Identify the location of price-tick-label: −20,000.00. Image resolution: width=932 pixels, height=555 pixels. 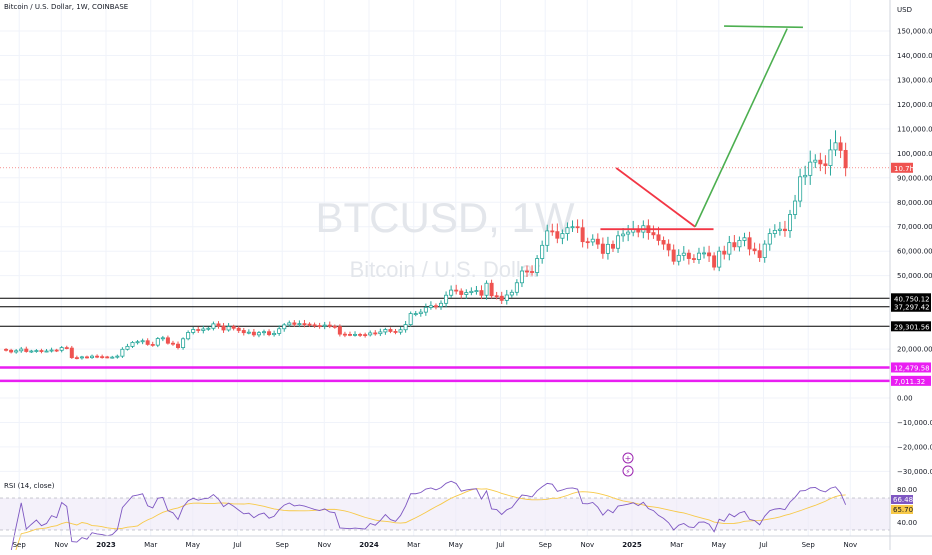
(914, 447).